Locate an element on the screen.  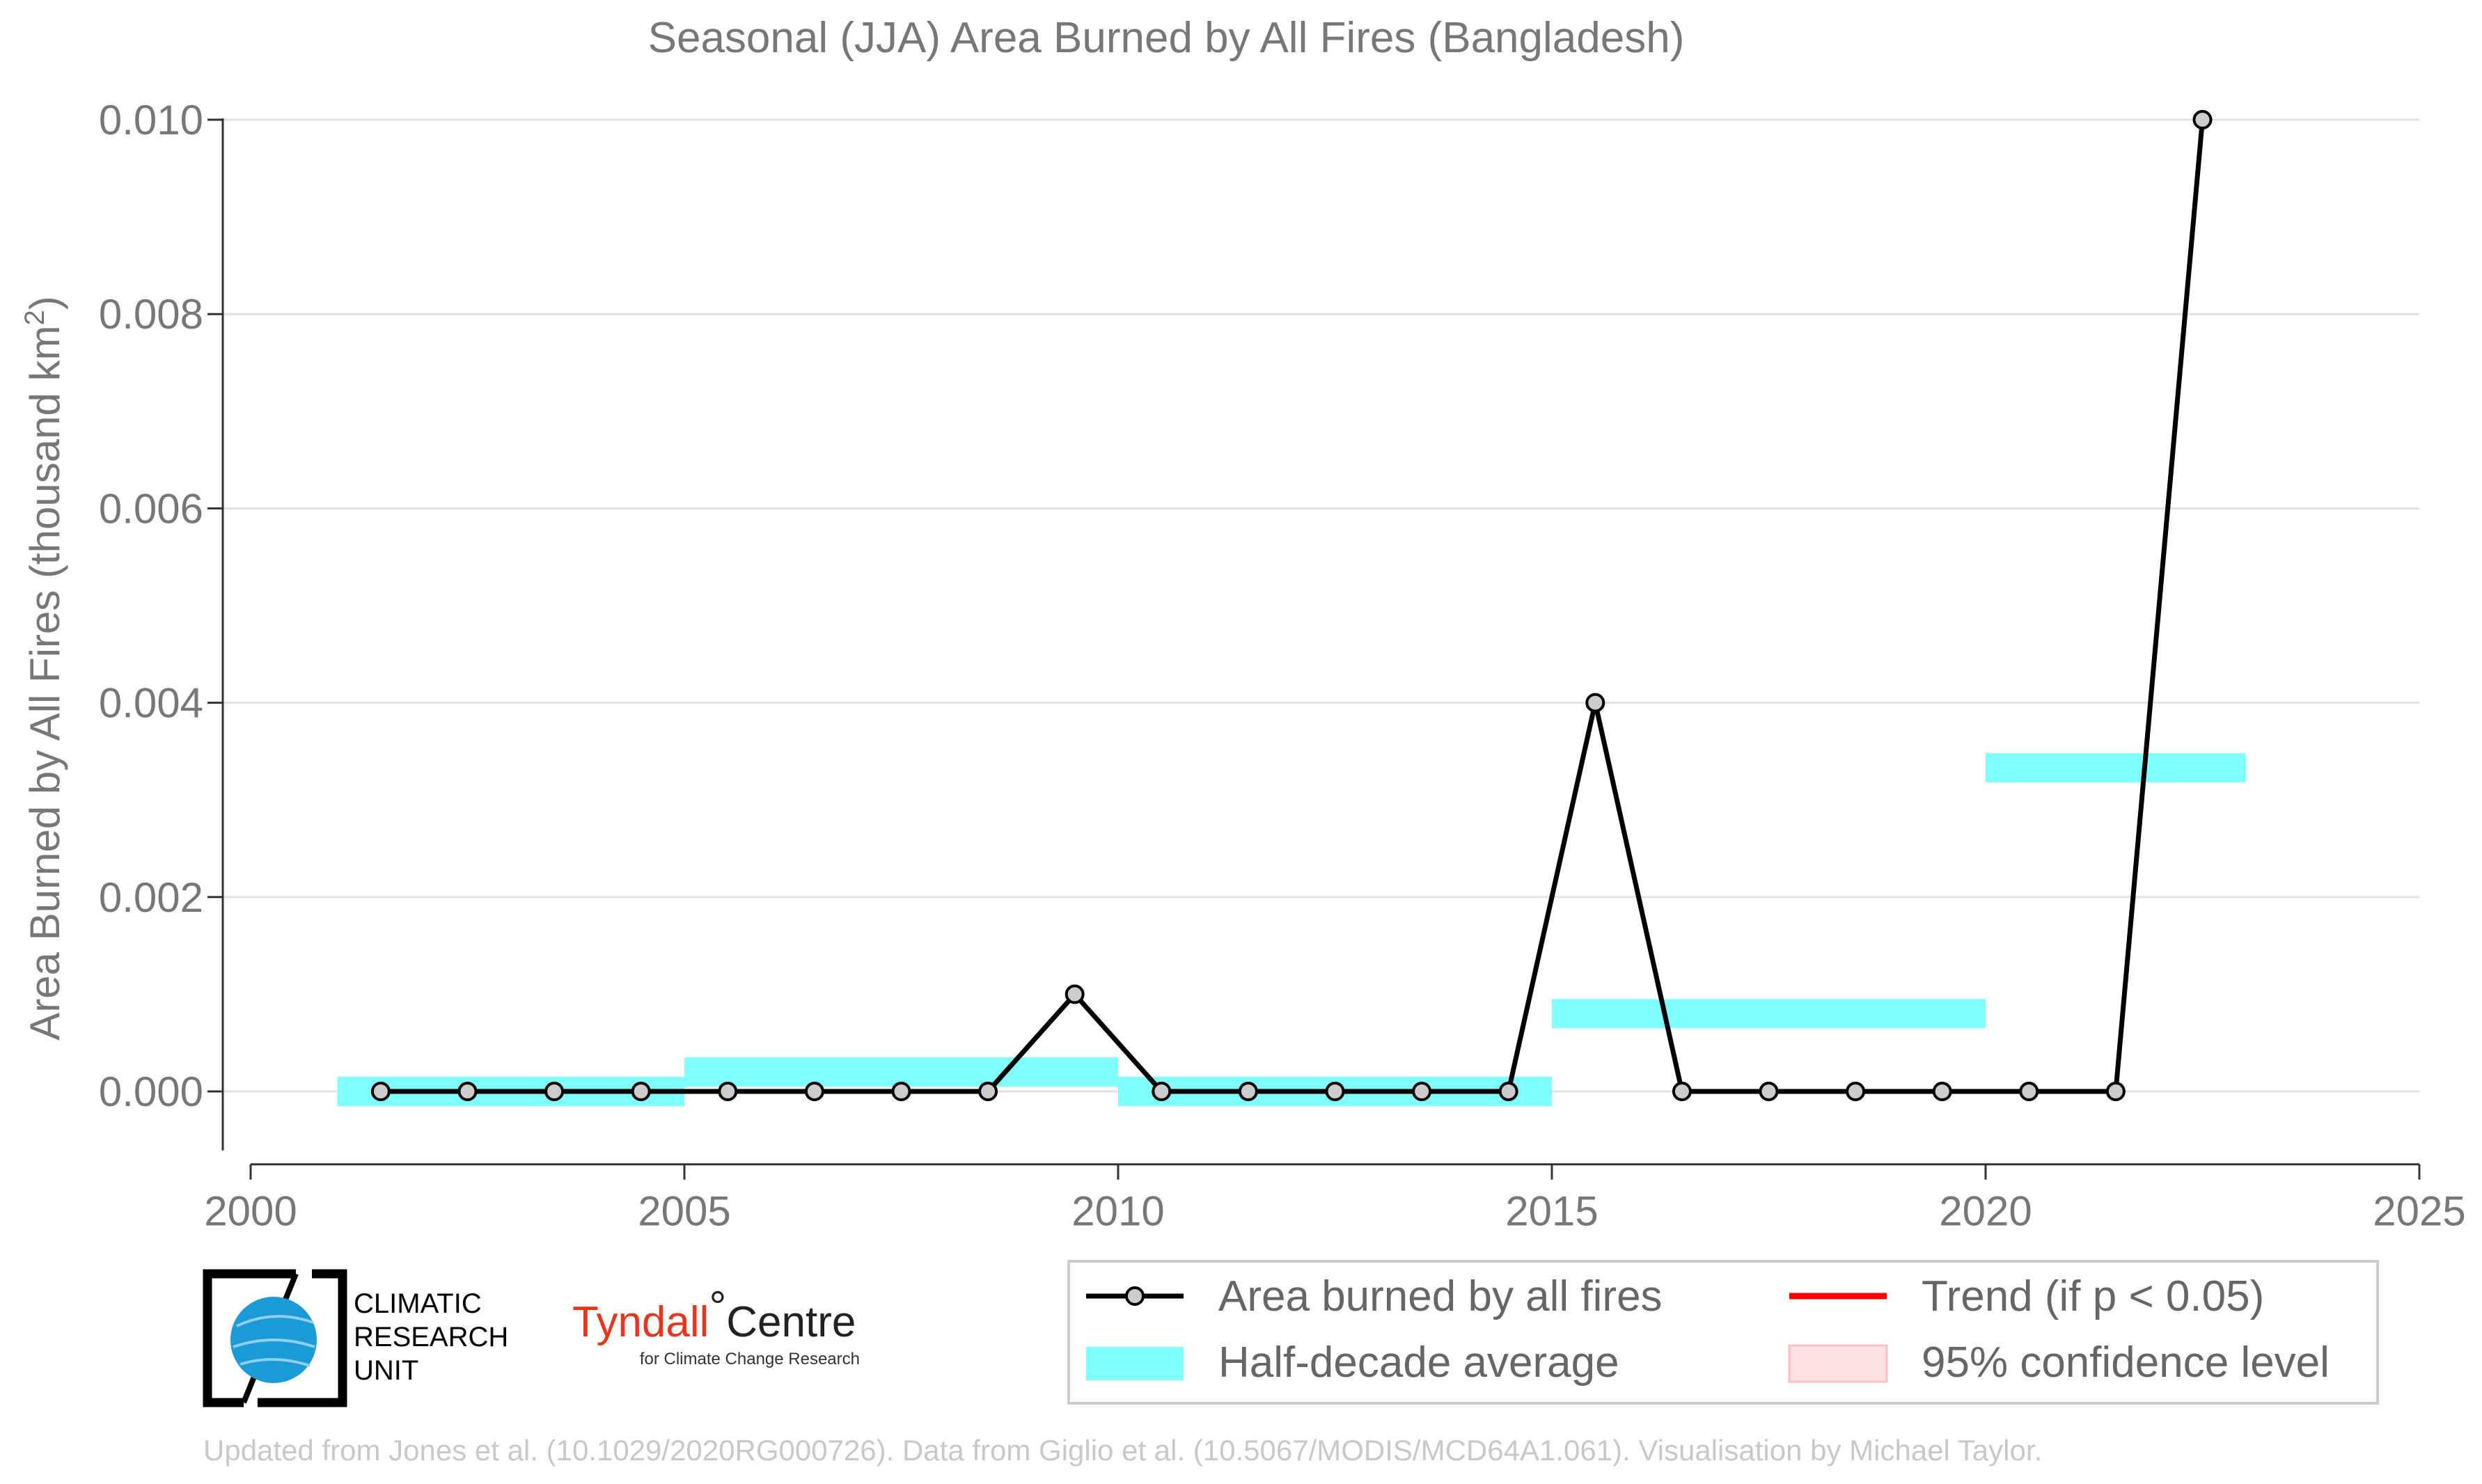
legend-label-area-burned: Area burned by all fires is located at coordinates (1440, 1296).